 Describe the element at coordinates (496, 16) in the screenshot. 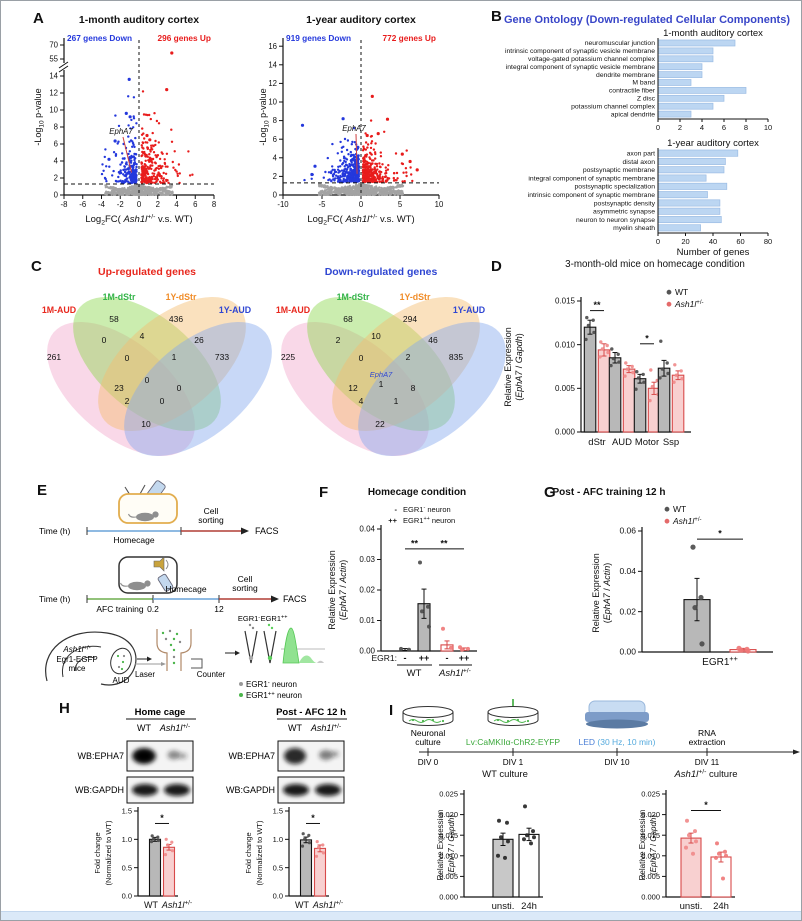

I see `panel-b-label: B` at that location.